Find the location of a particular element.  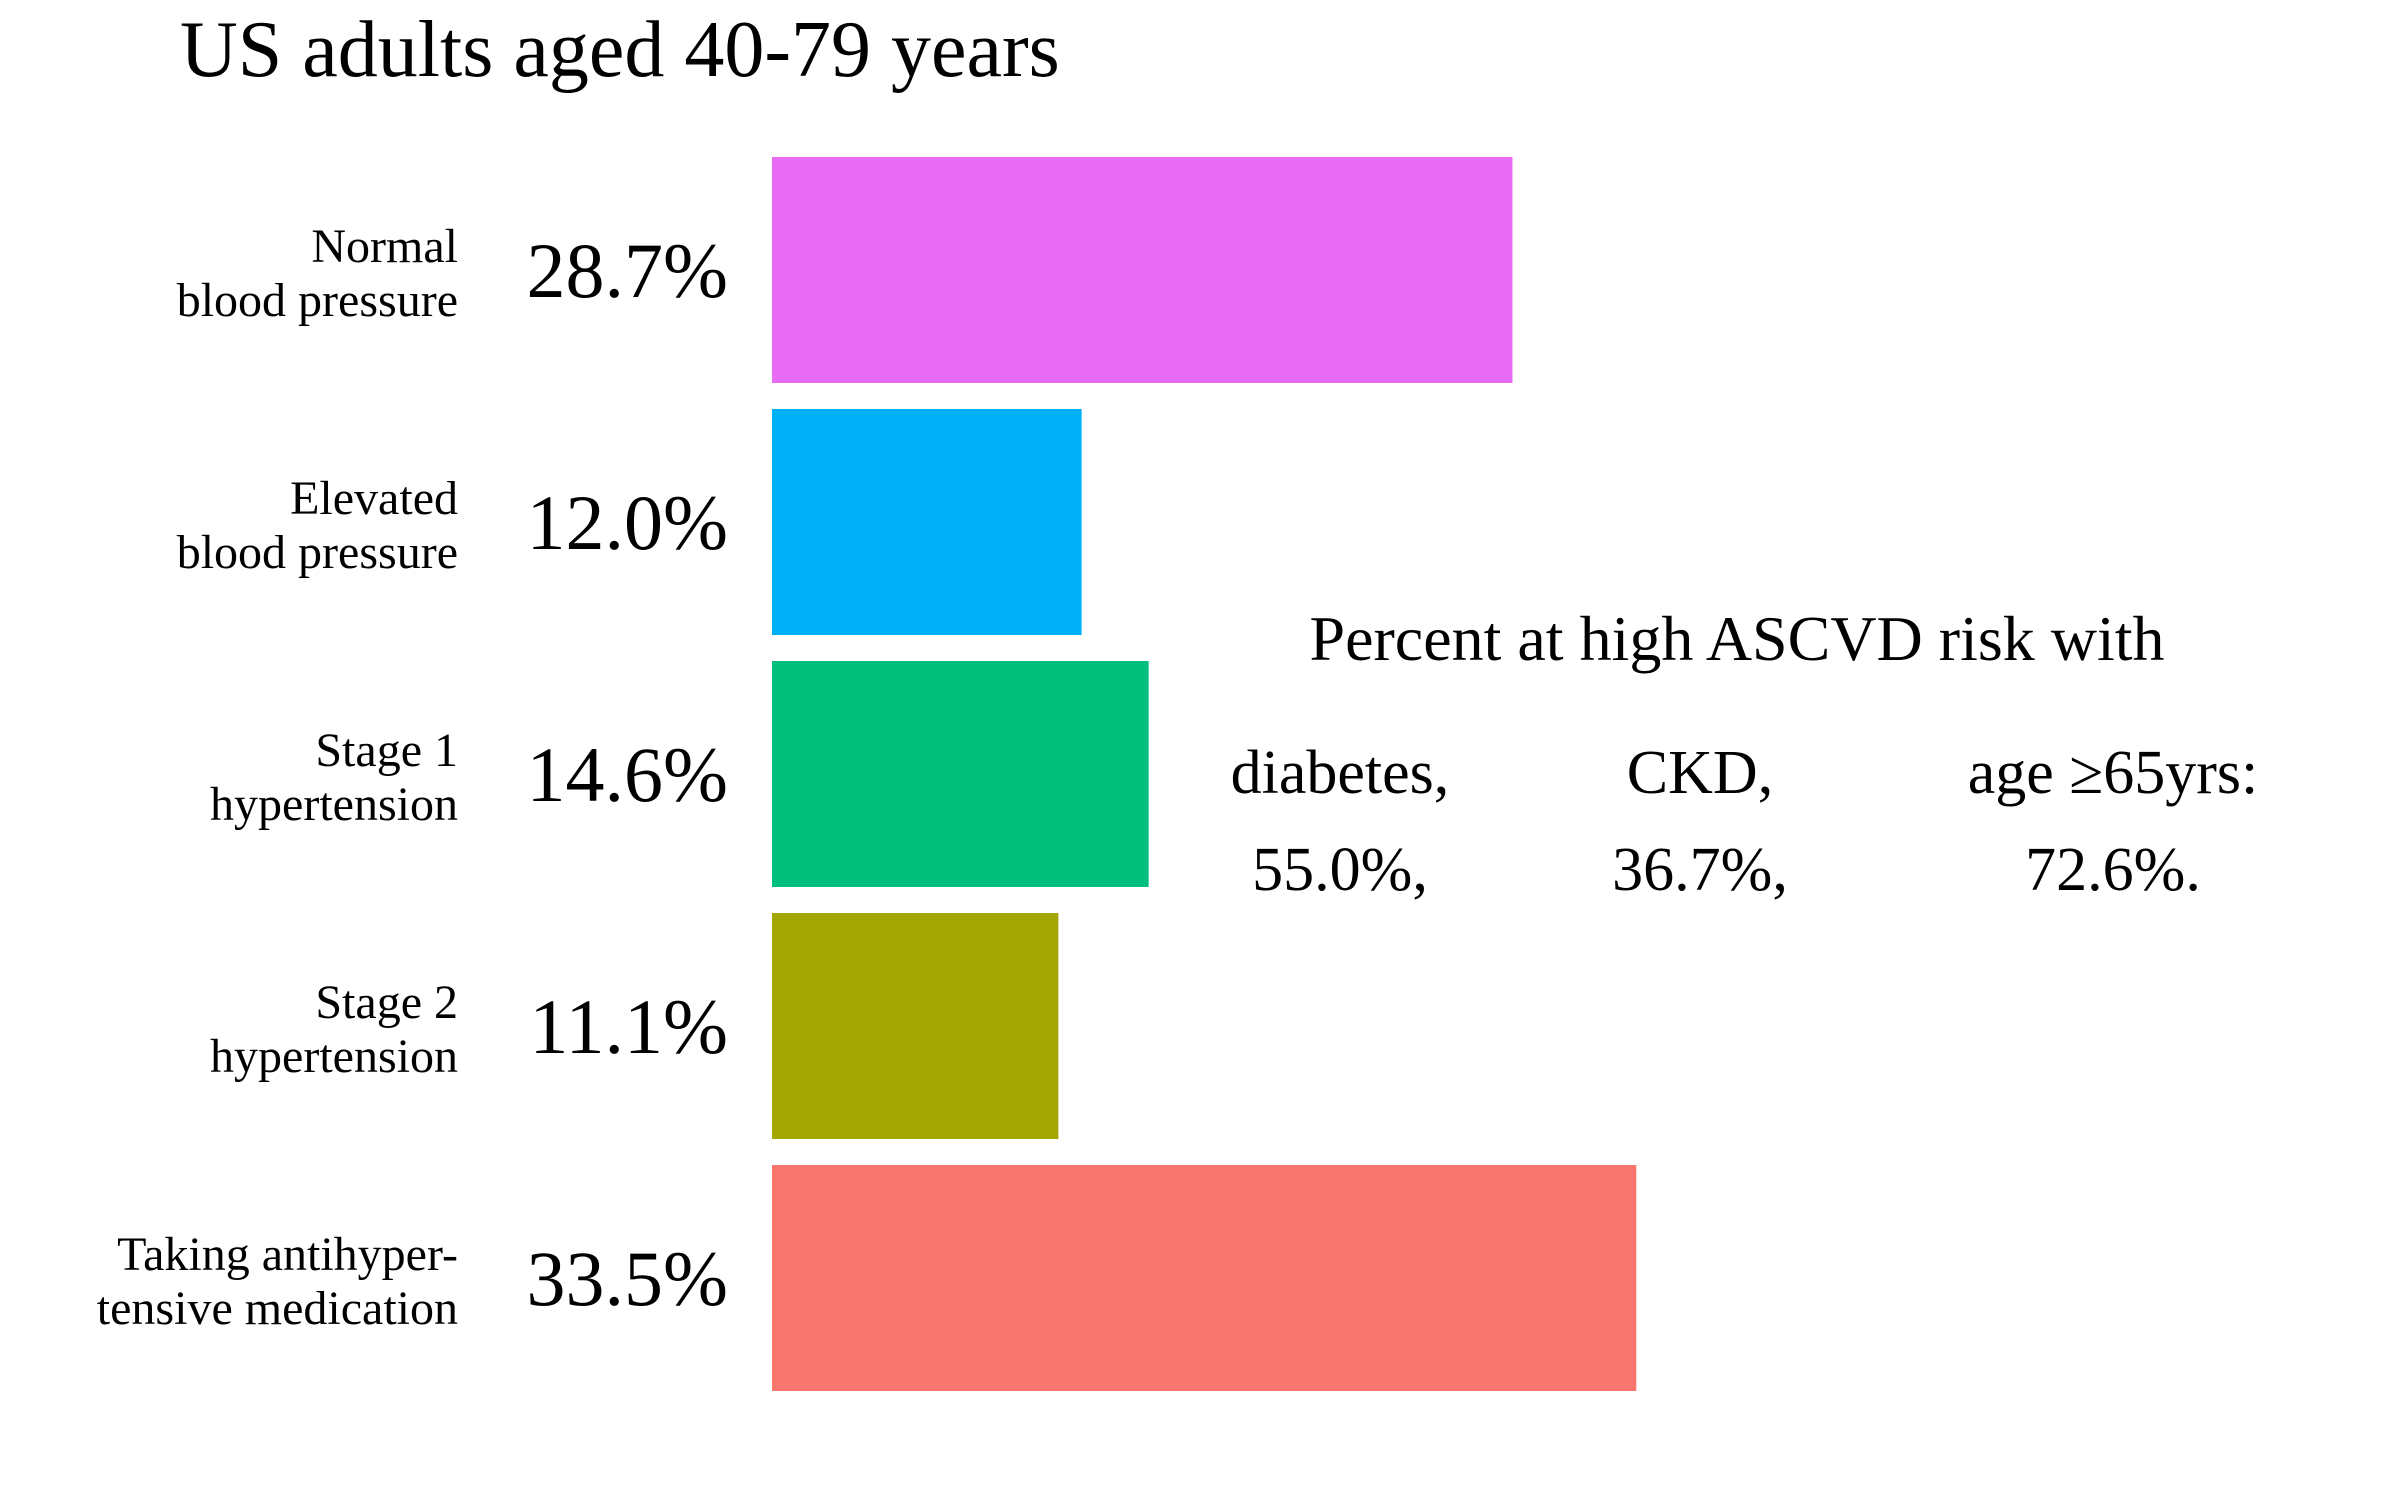

value-label-0: 28.7% is located at coordinates (627, 270).